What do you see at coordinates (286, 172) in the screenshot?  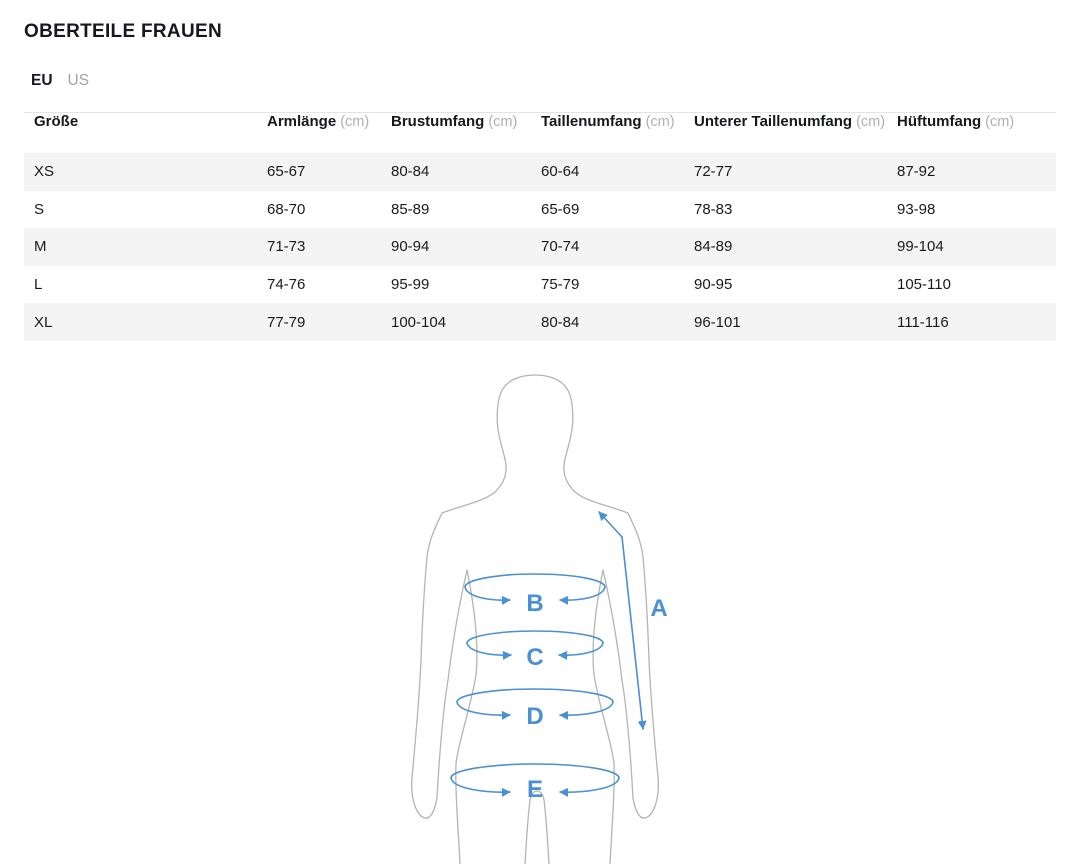 I see `value-cell: 65-67` at bounding box center [286, 172].